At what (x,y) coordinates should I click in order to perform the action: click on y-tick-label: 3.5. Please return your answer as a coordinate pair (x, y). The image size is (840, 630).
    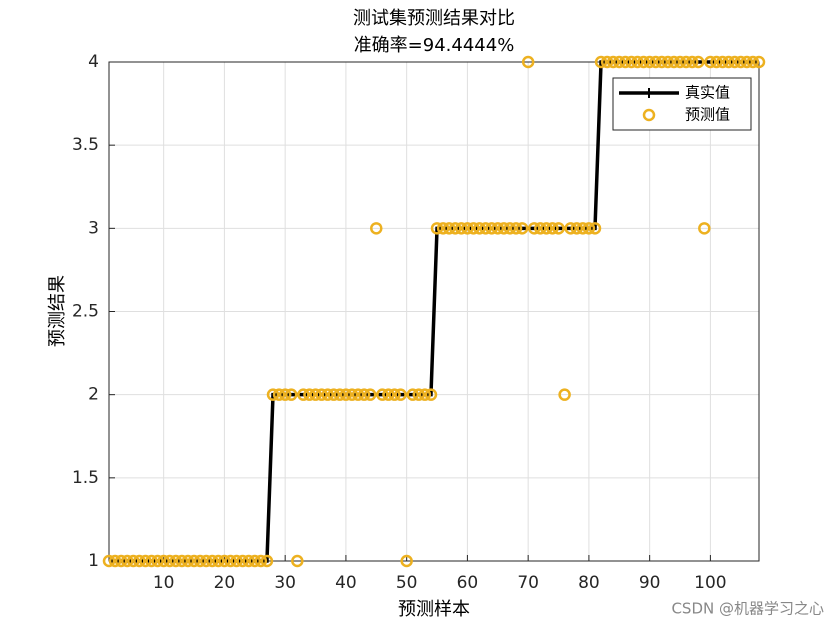
    Looking at the image, I should click on (85, 145).